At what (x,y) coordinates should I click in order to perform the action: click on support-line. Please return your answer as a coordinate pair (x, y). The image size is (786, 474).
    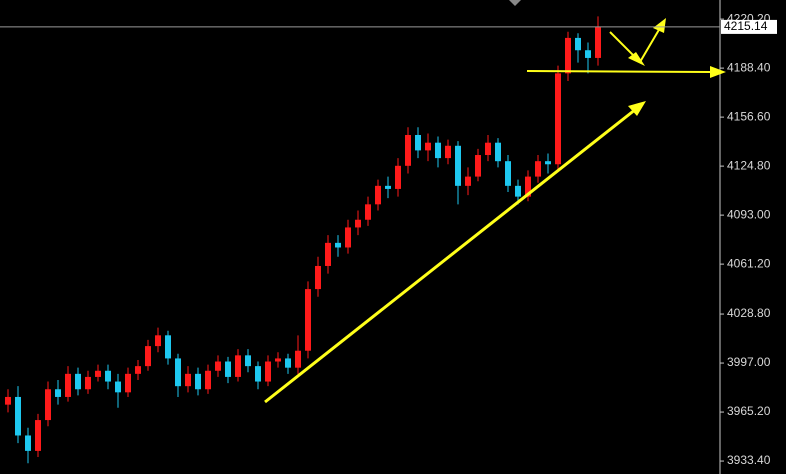
    Looking at the image, I should click on (619, 71).